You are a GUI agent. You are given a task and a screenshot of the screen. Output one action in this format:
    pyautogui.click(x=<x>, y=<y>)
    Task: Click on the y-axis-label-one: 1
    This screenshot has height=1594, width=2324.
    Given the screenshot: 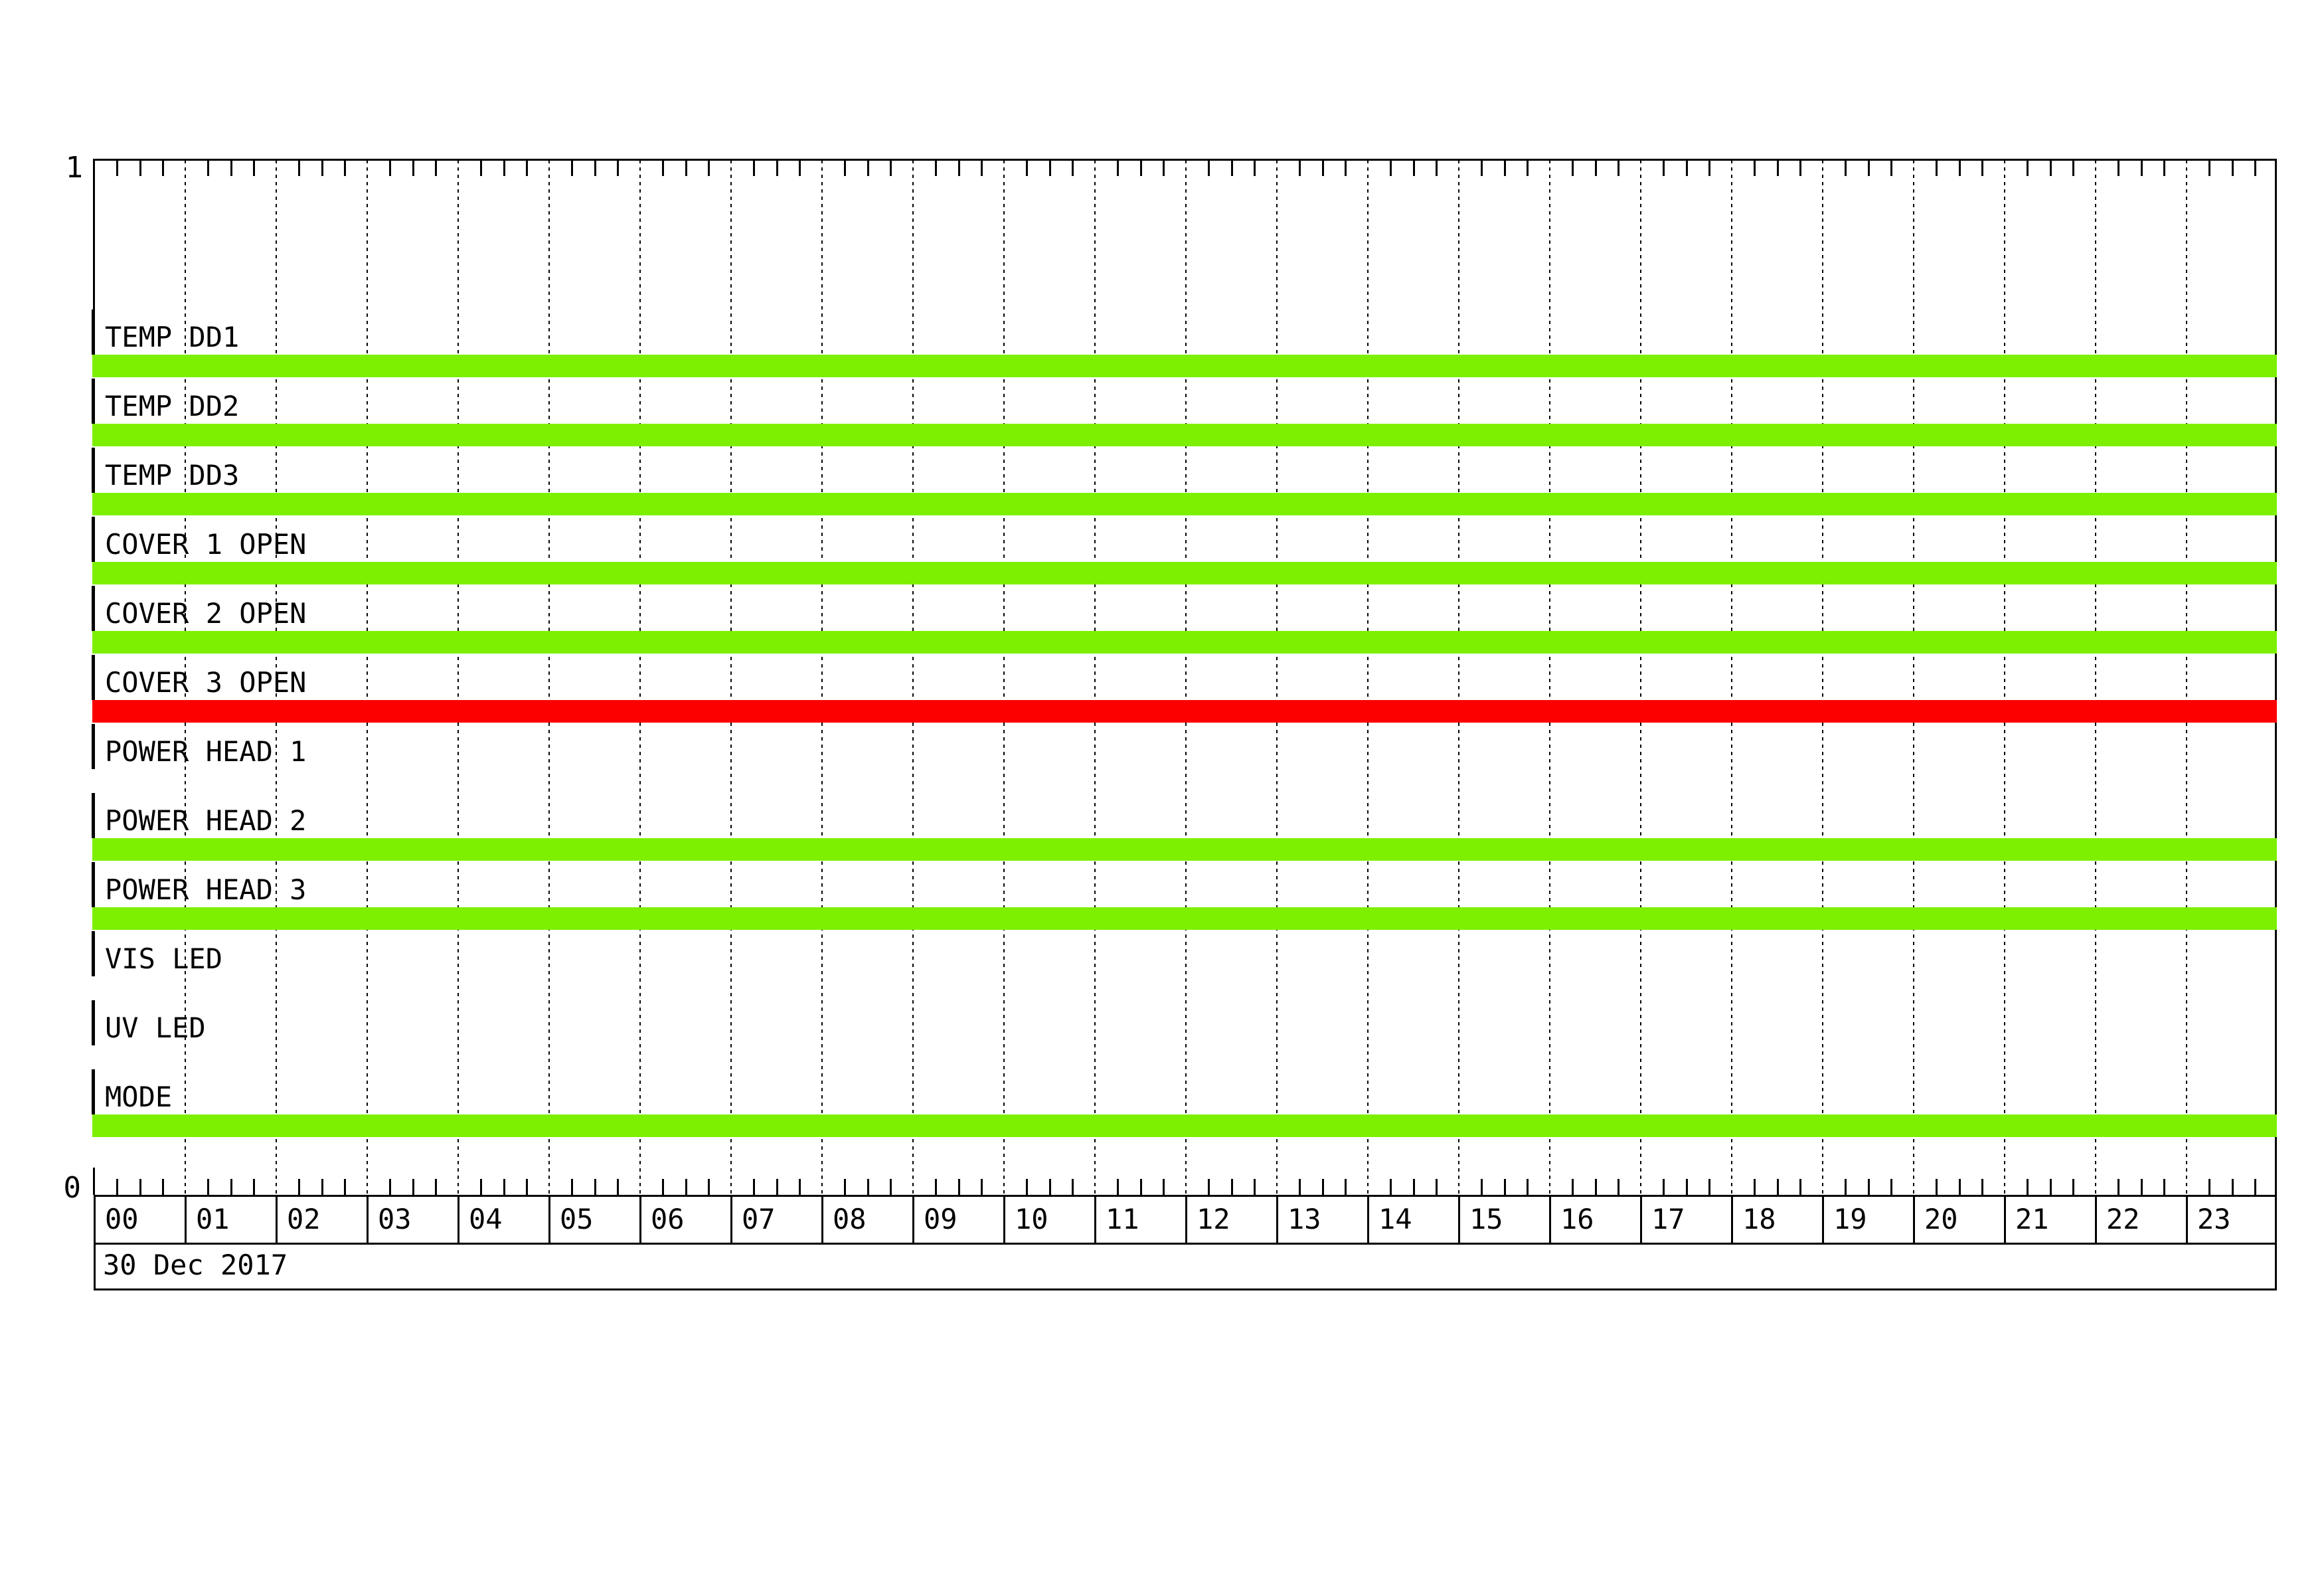 What is the action you would take?
    pyautogui.click(x=75, y=168)
    